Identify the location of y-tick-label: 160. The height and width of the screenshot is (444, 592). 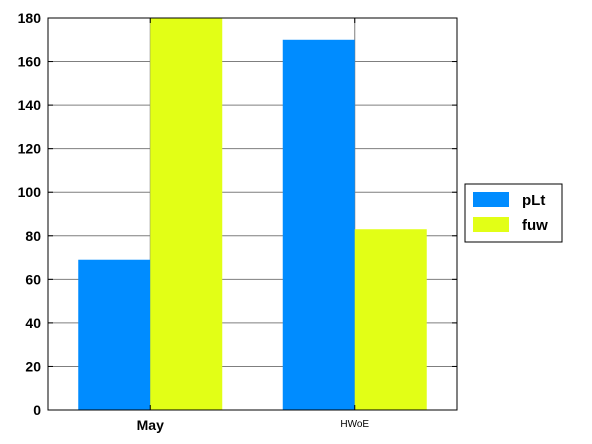
(30, 62).